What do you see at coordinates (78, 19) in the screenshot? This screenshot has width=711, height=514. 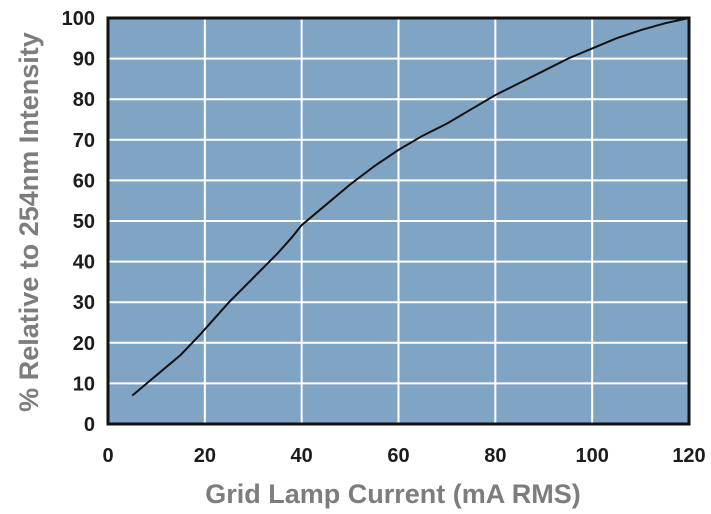 I see `y-tick-label: 100` at bounding box center [78, 19].